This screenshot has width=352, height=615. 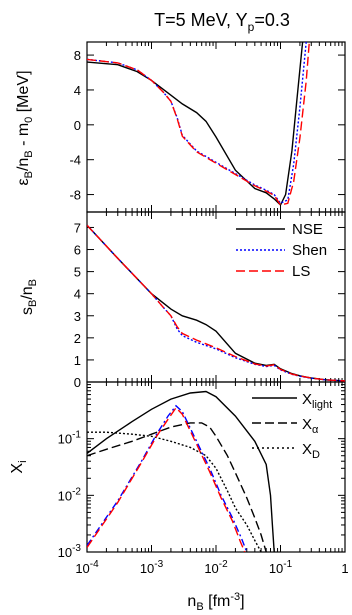 What do you see at coordinates (77, 55) in the screenshot?
I see `y-tick-label: 8` at bounding box center [77, 55].